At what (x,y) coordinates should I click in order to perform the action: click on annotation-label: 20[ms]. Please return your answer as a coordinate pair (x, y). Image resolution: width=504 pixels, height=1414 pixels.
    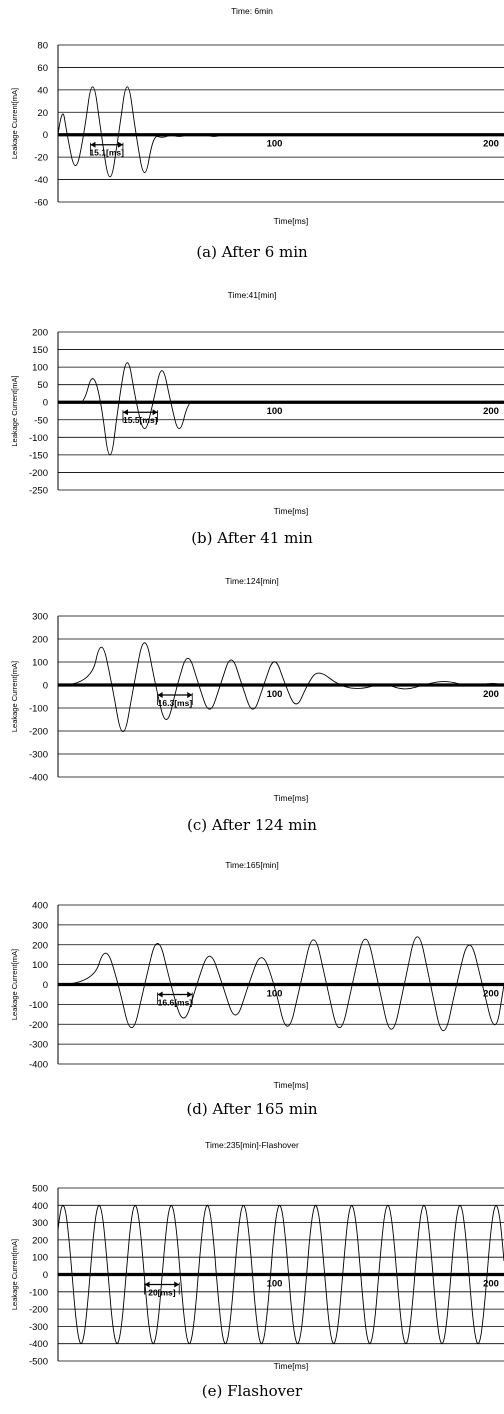
    Looking at the image, I should click on (162, 1293).